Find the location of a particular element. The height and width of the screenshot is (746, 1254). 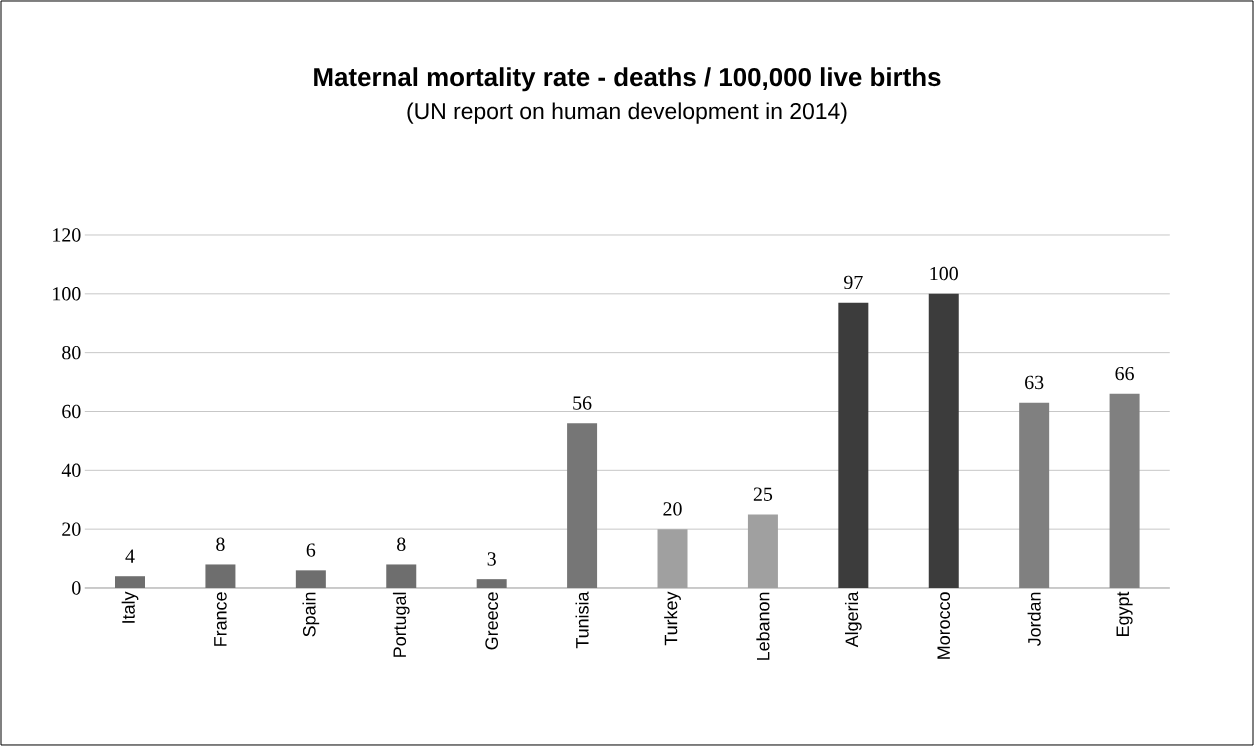

x-tick-label: Egypt is located at coordinates (1124, 613).